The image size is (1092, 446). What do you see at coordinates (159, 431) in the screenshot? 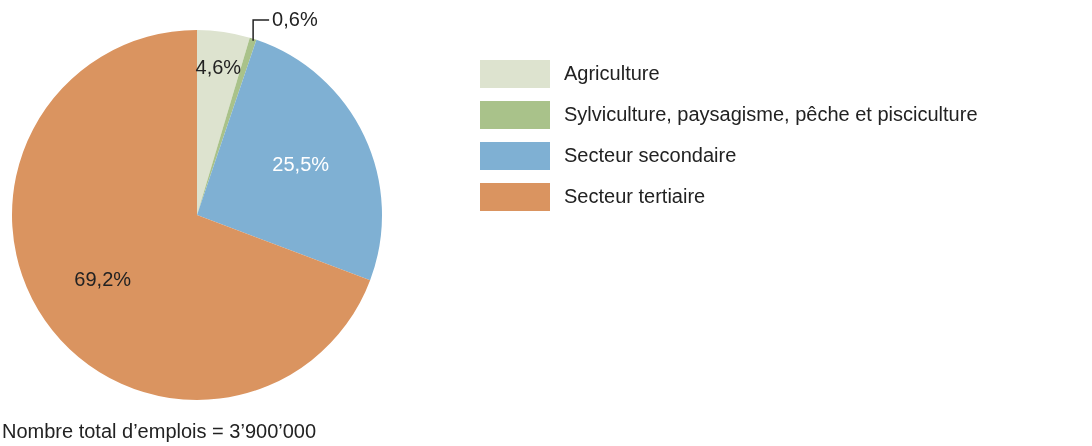
I see `text: Nombre total d’emplois = 3’900’000` at bounding box center [159, 431].